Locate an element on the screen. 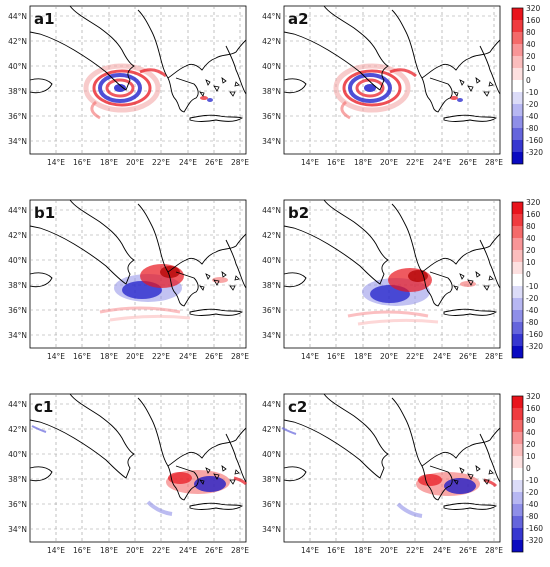 The image size is (550, 567). colorbar: 320 160 80 40 20 10 0 -10 -20 -40 -80 -160 -320 is located at coordinates (527, 278).